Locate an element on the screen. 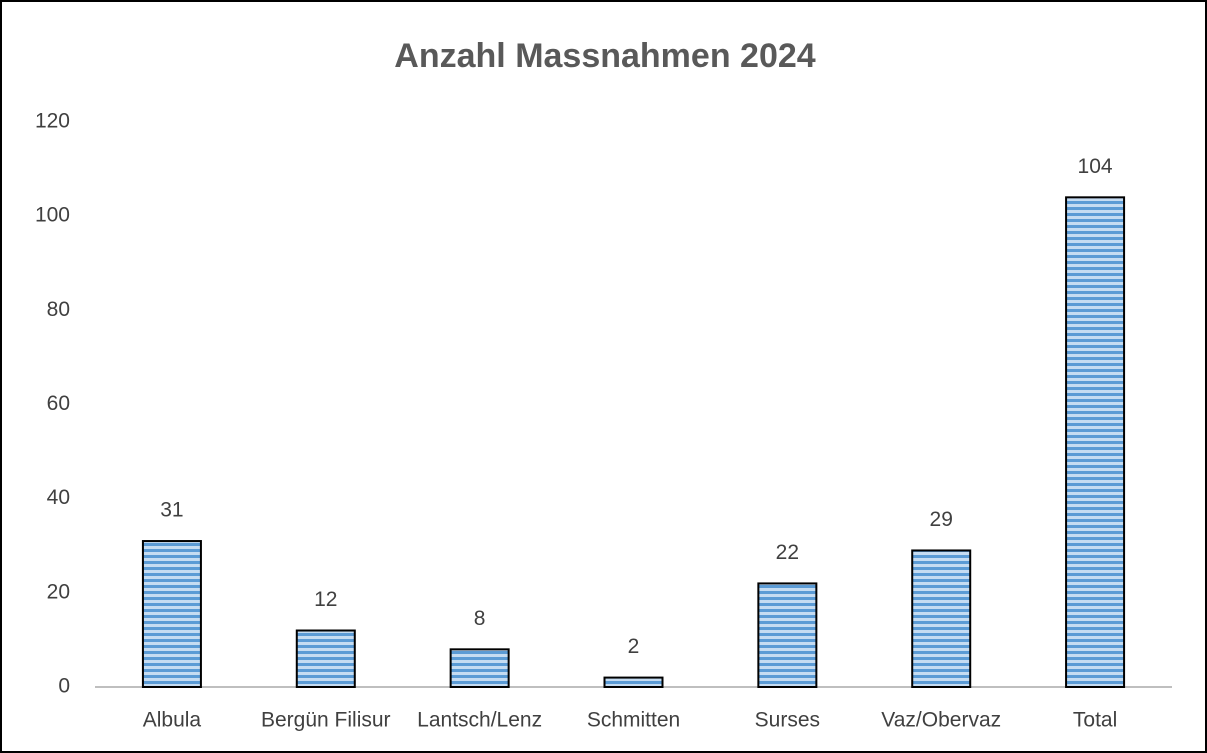  value-label: 104 is located at coordinates (1095, 166).